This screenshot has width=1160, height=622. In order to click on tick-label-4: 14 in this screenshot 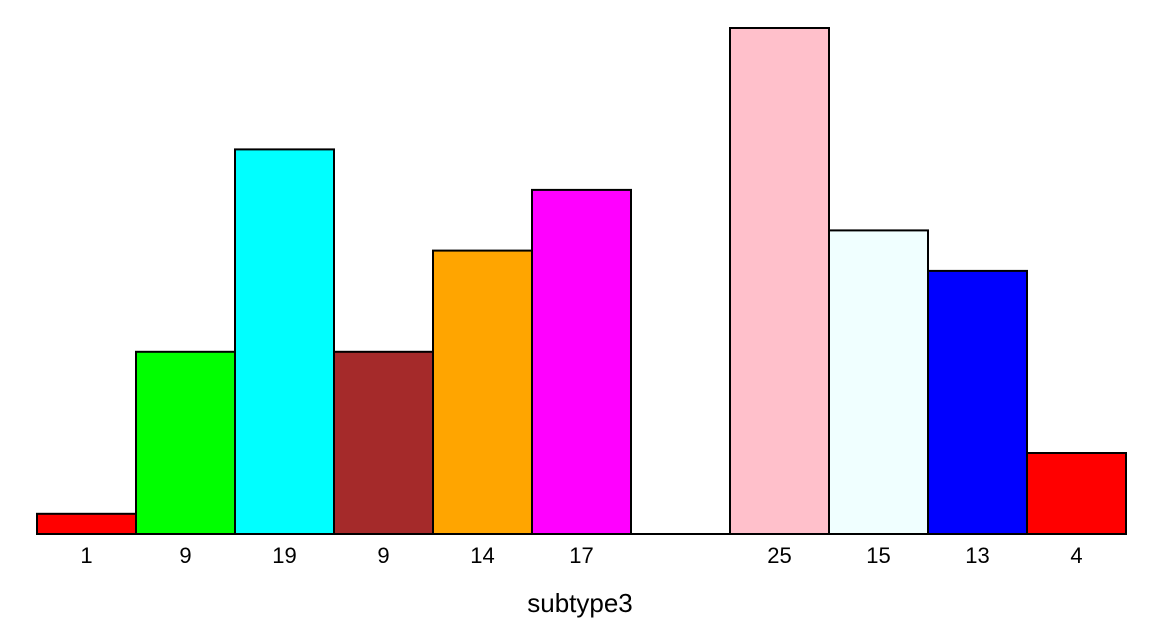, I will do `click(482, 555)`.